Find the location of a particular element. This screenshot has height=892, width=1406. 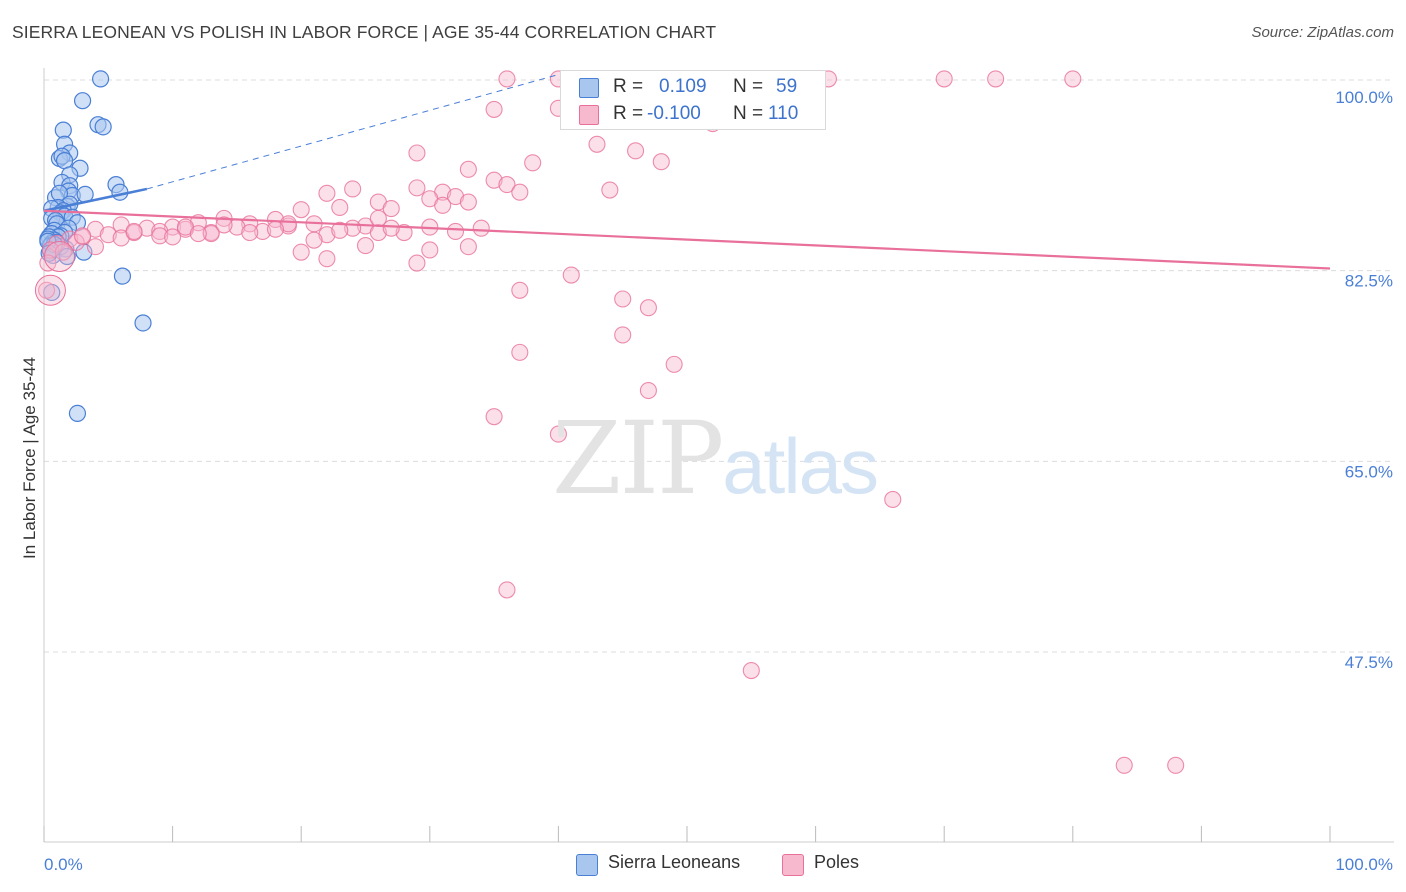

legend-row-poles: R = -0.100 N = 110 is located at coordinates (693, 113).